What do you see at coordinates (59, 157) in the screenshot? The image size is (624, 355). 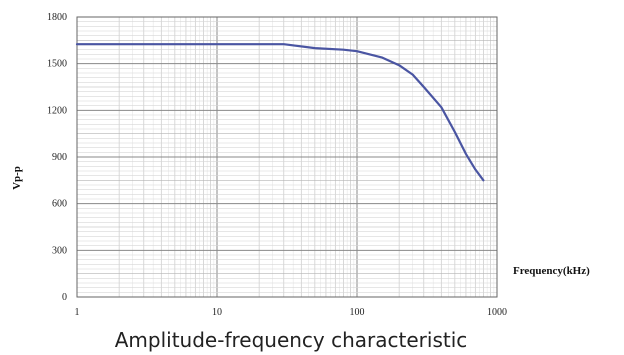 I see `y-tick-label: 900` at bounding box center [59, 157].